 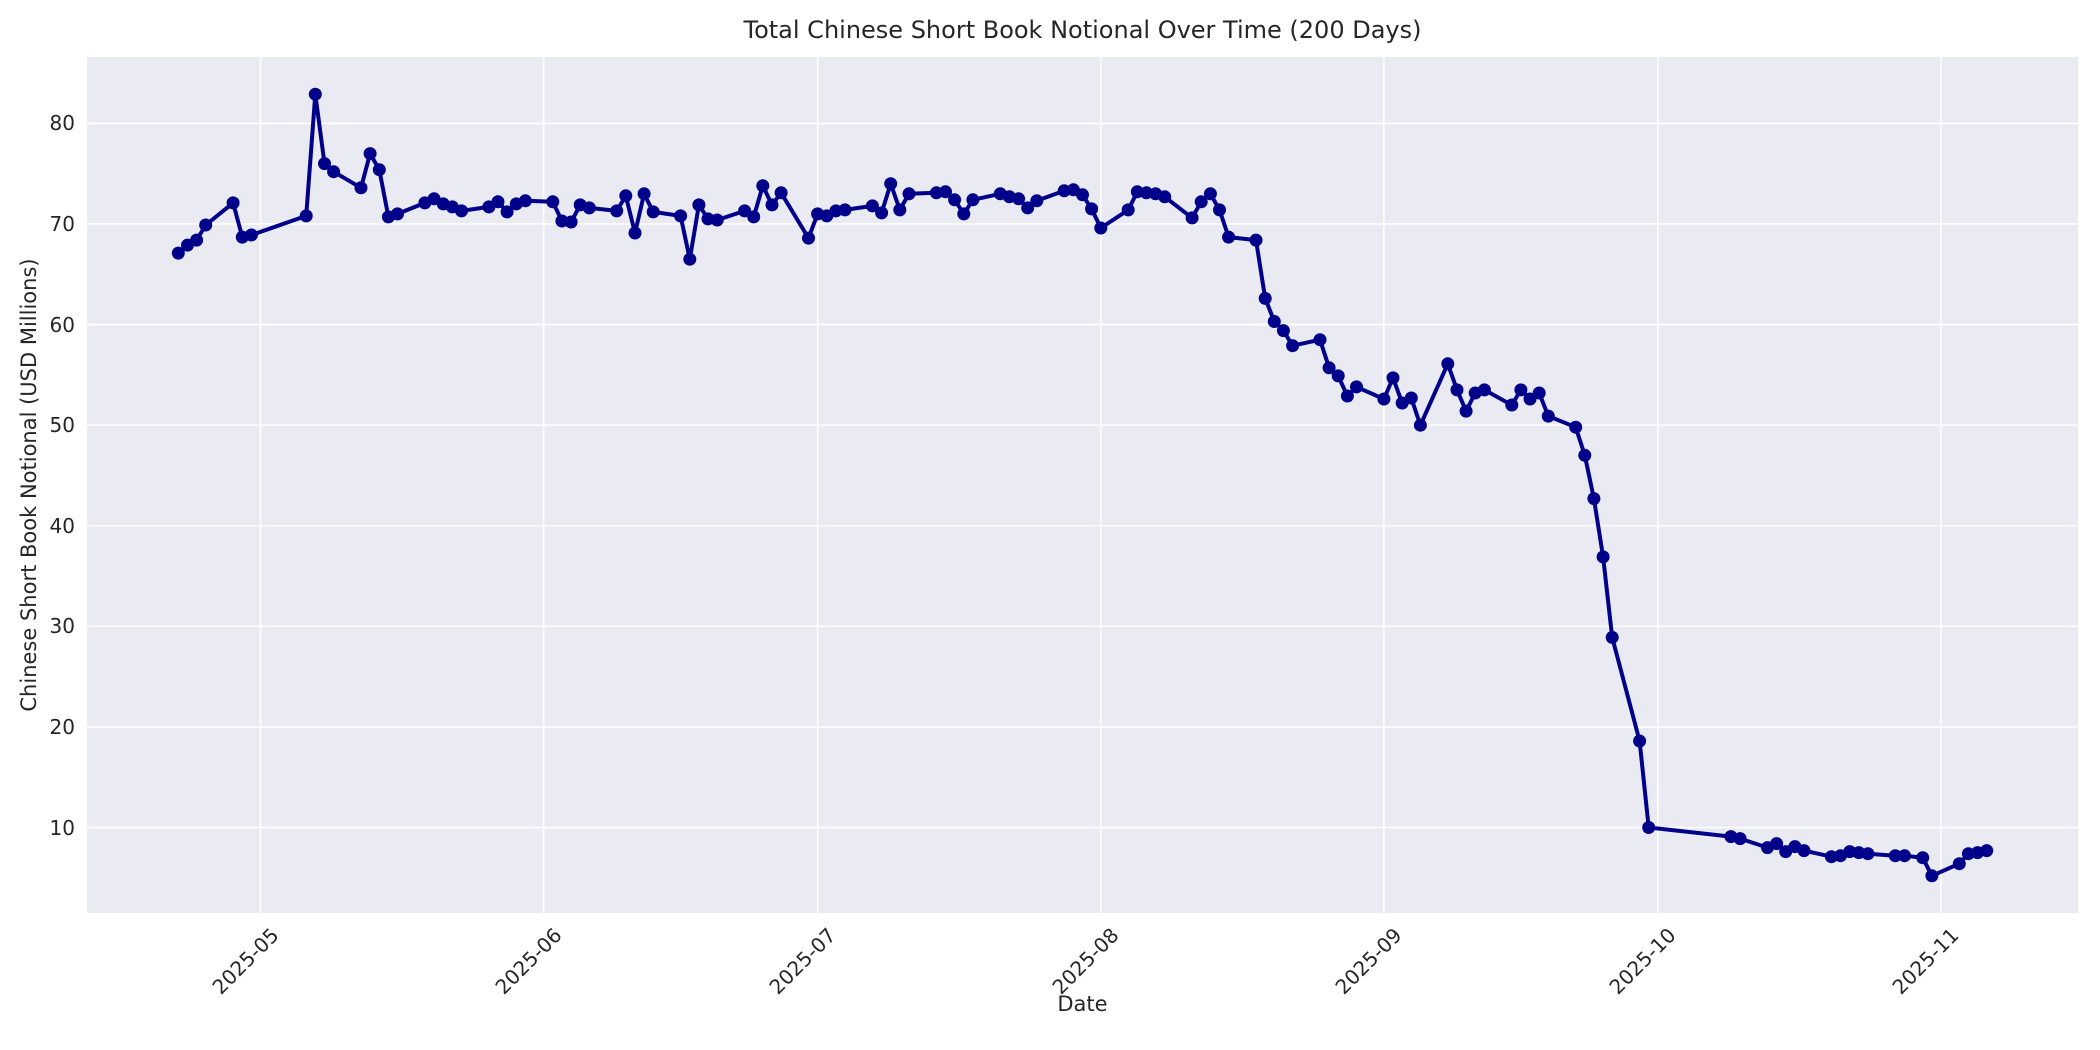 What do you see at coordinates (62, 525) in the screenshot?
I see `y-tick-label: 40` at bounding box center [62, 525].